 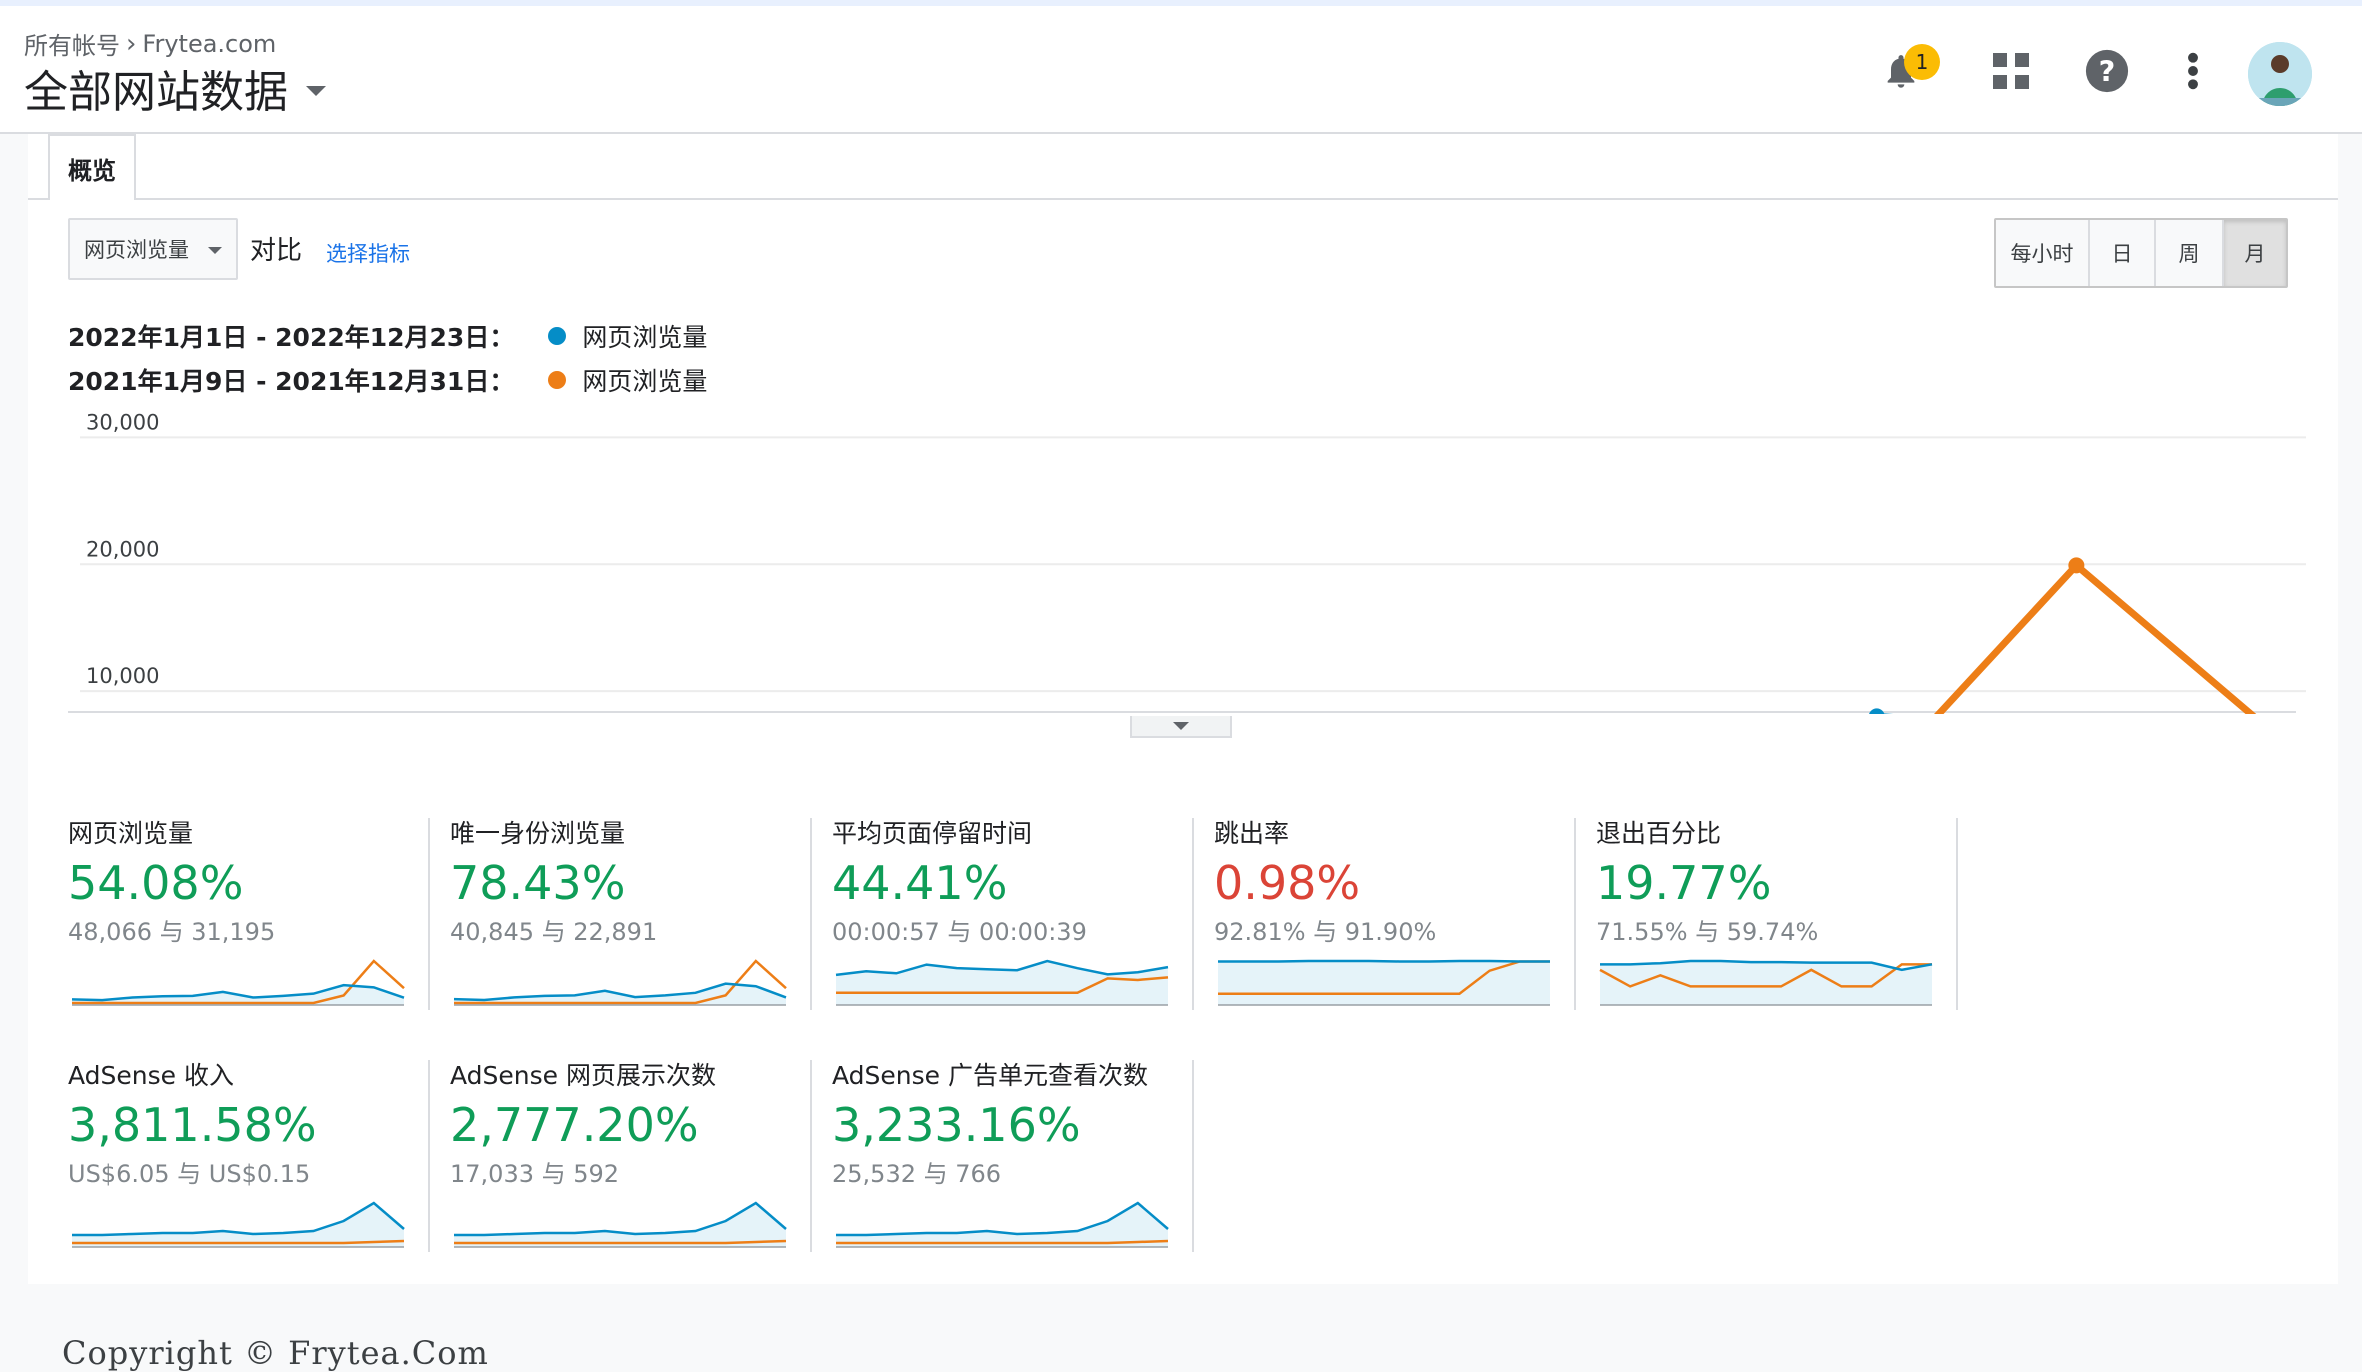 I want to click on scorecard-change-percent: 54.08%, so click(x=258, y=883).